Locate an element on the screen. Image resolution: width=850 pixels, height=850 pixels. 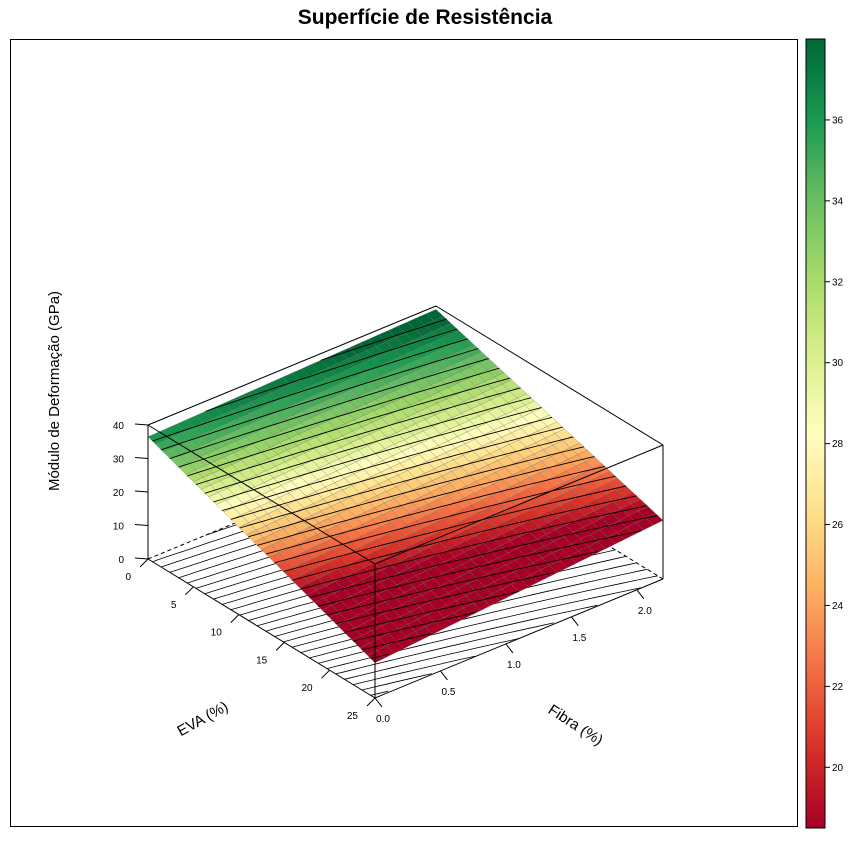
y-tick-label: 0.0 is located at coordinates (383, 719).